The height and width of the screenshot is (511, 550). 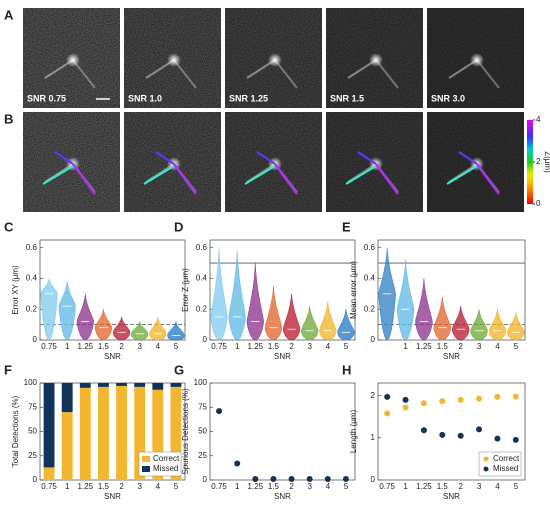 I want to click on panel-label: H, so click(x=346, y=369).